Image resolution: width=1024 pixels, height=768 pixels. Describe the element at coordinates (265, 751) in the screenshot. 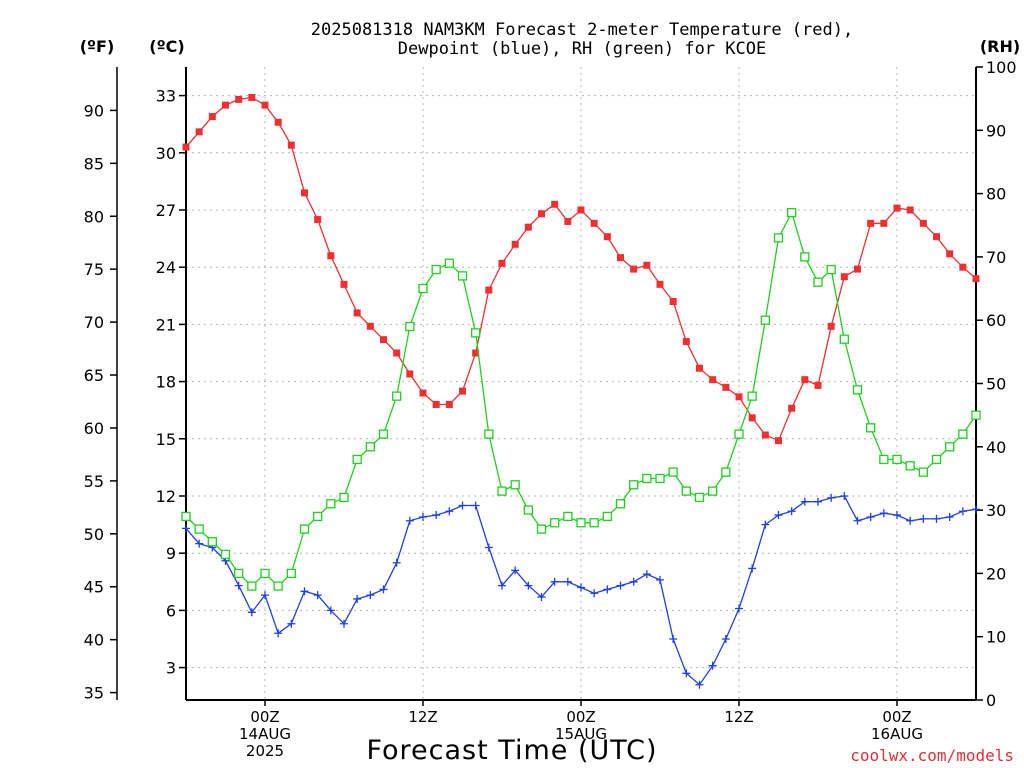

I see `x-tick-label-0-2: 2025` at that location.